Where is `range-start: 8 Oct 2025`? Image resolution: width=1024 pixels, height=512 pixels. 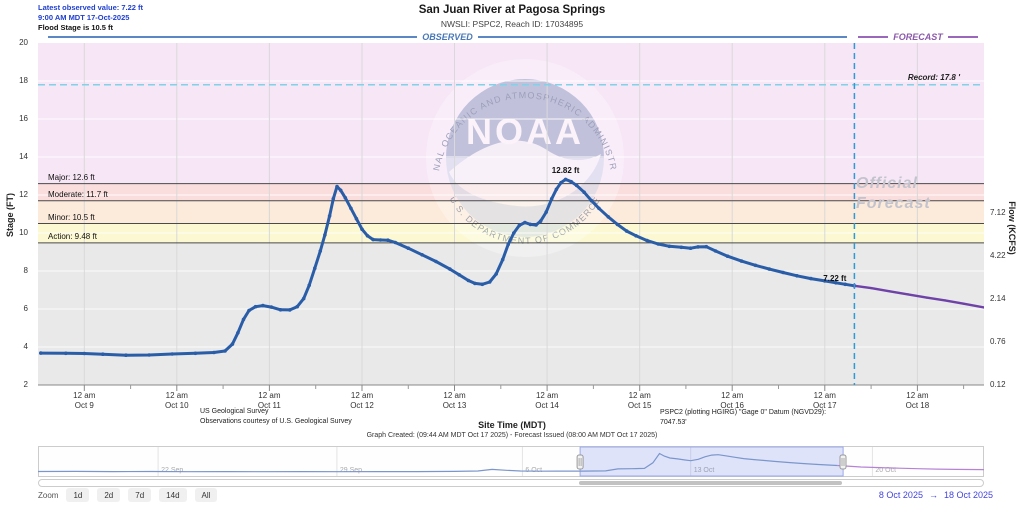 range-start: 8 Oct 2025 is located at coordinates (900, 495).